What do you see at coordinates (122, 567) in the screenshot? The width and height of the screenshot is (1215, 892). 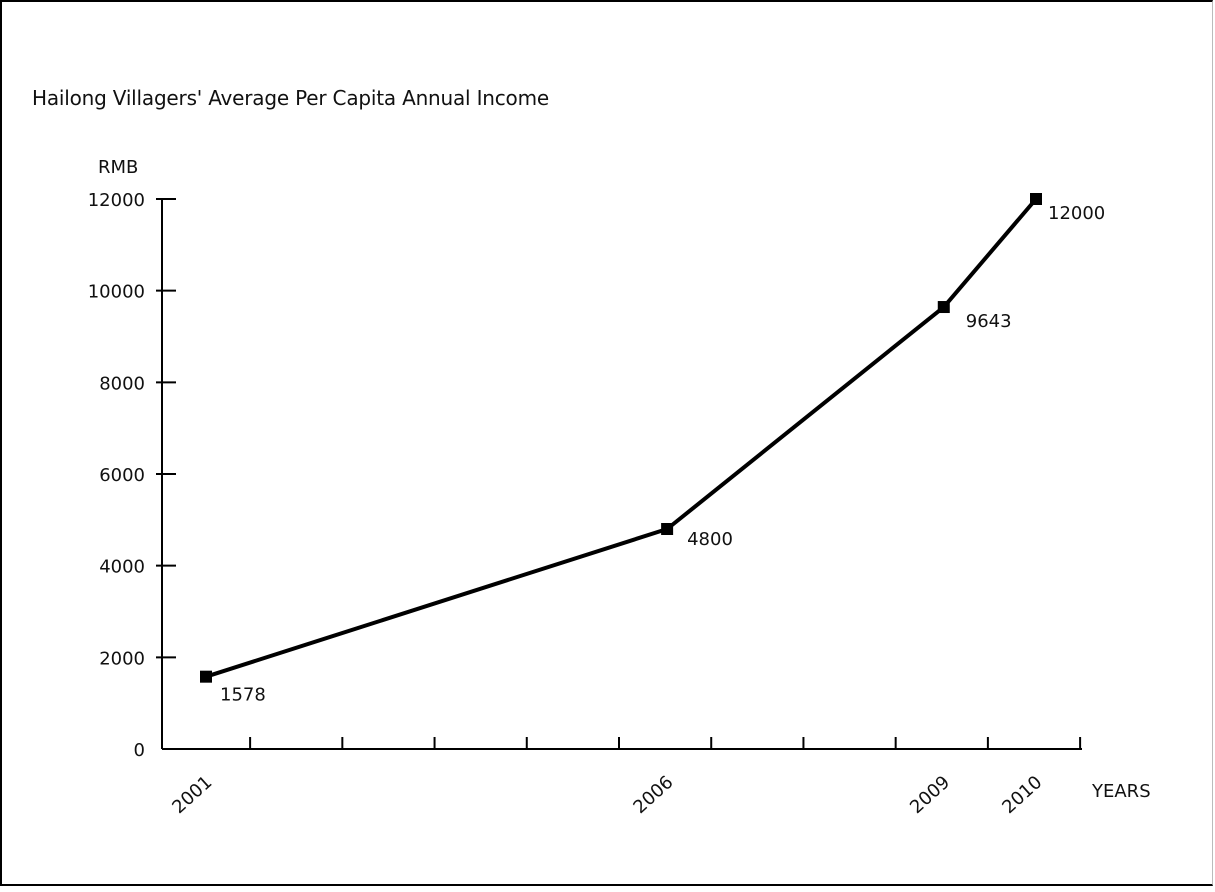 I see `y-tick-label: 4000` at bounding box center [122, 567].